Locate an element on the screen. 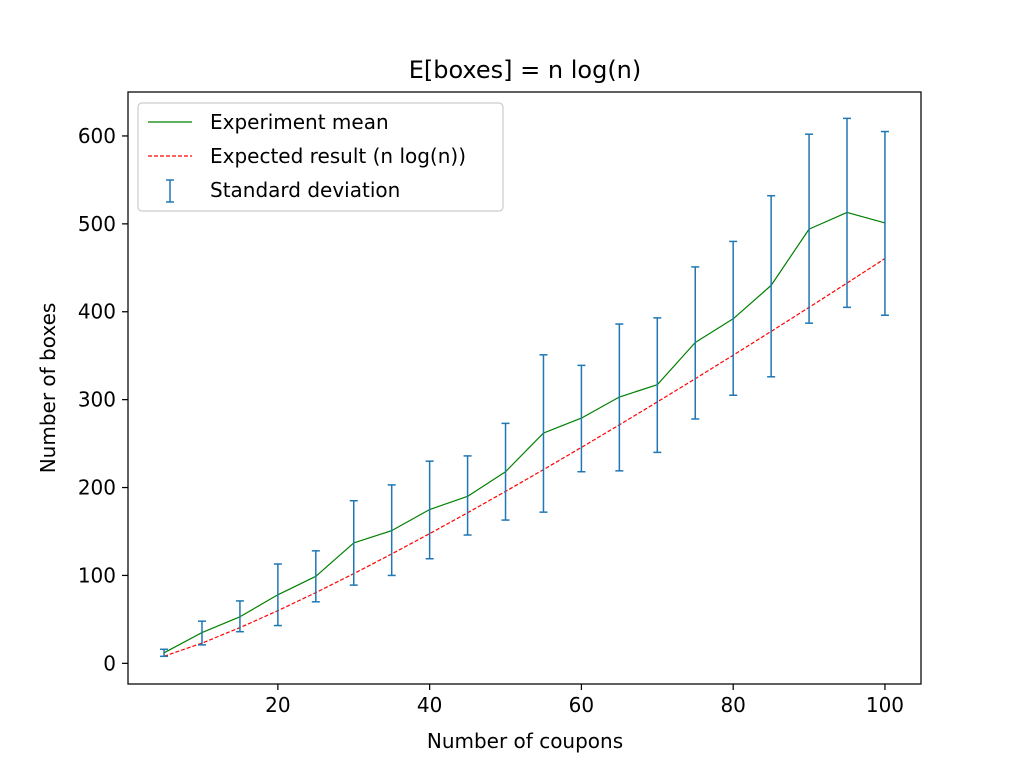 This screenshot has height=772, width=1024. y-axis-label: Number of boxes is located at coordinates (48, 388).